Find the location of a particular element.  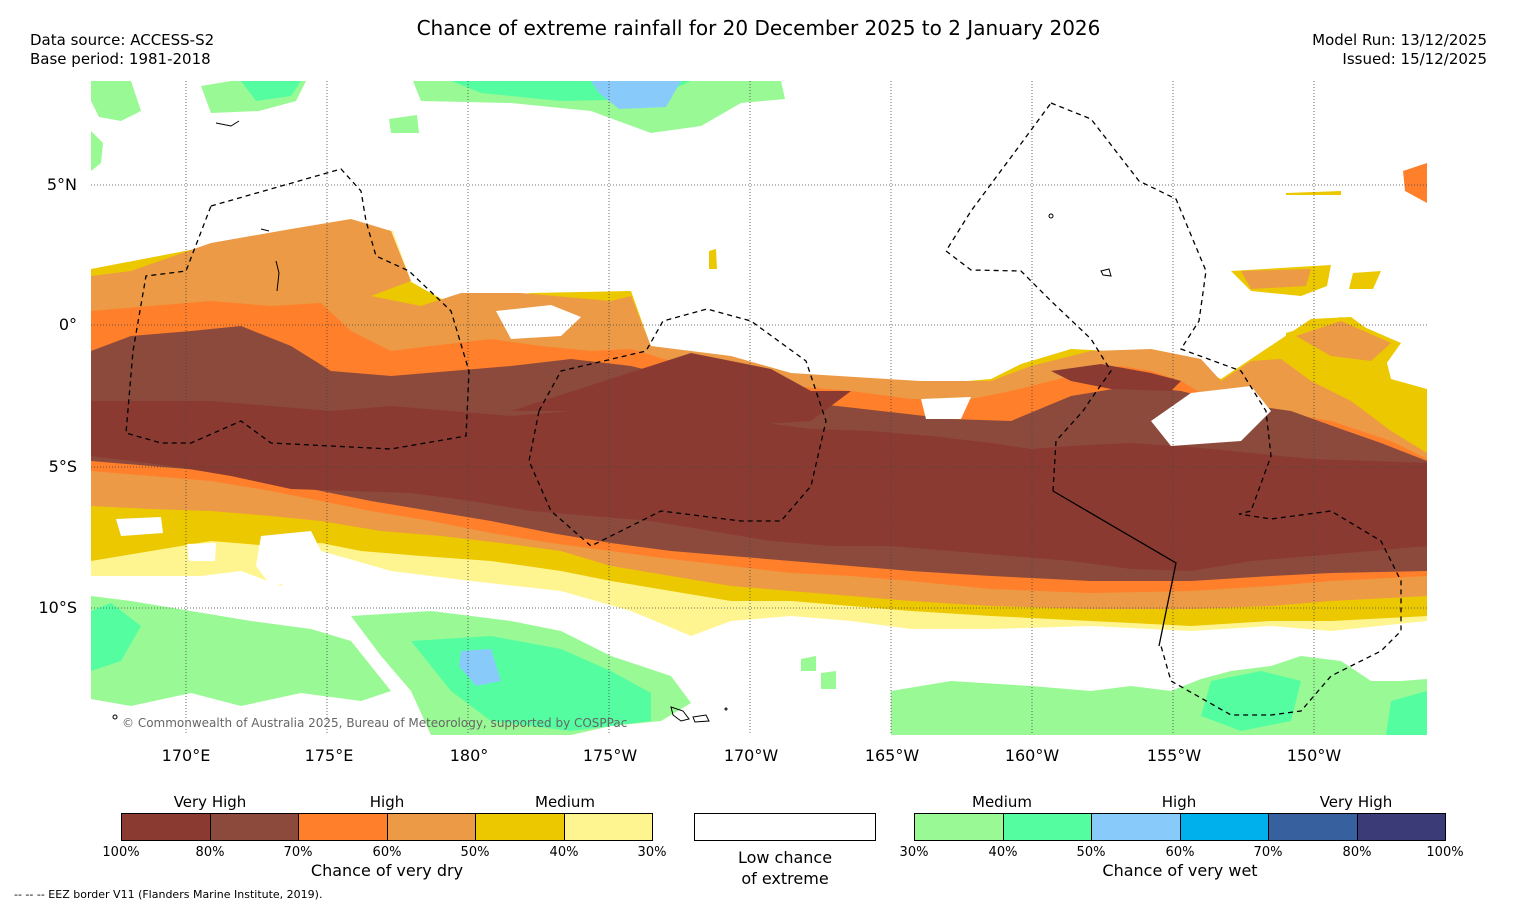

lat-label-10s: 10°S is located at coordinates (57, 607).